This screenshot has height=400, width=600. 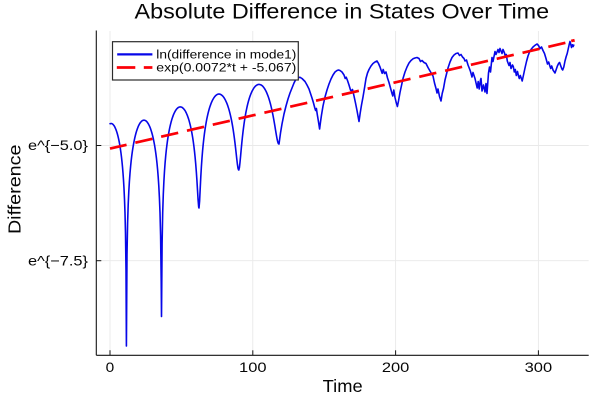 What do you see at coordinates (396, 367) in the screenshot?
I see `svg-text: 200` at bounding box center [396, 367].